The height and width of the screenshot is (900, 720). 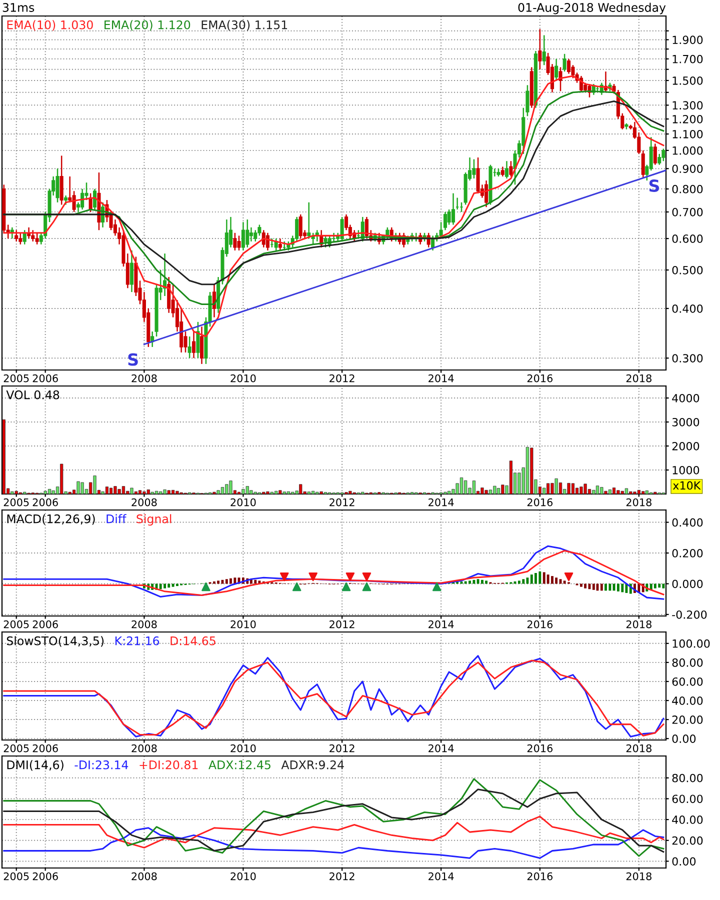 What do you see at coordinates (687, 150) in the screenshot?
I see `y-tick-label: 1.000` at bounding box center [687, 150].